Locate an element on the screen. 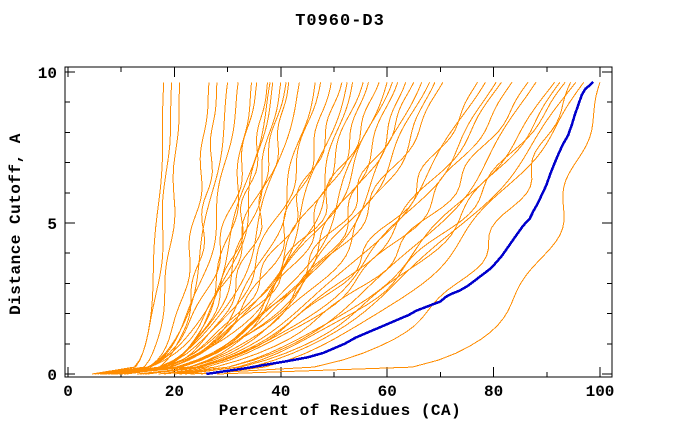  x-tick-label: 60 is located at coordinates (387, 392).